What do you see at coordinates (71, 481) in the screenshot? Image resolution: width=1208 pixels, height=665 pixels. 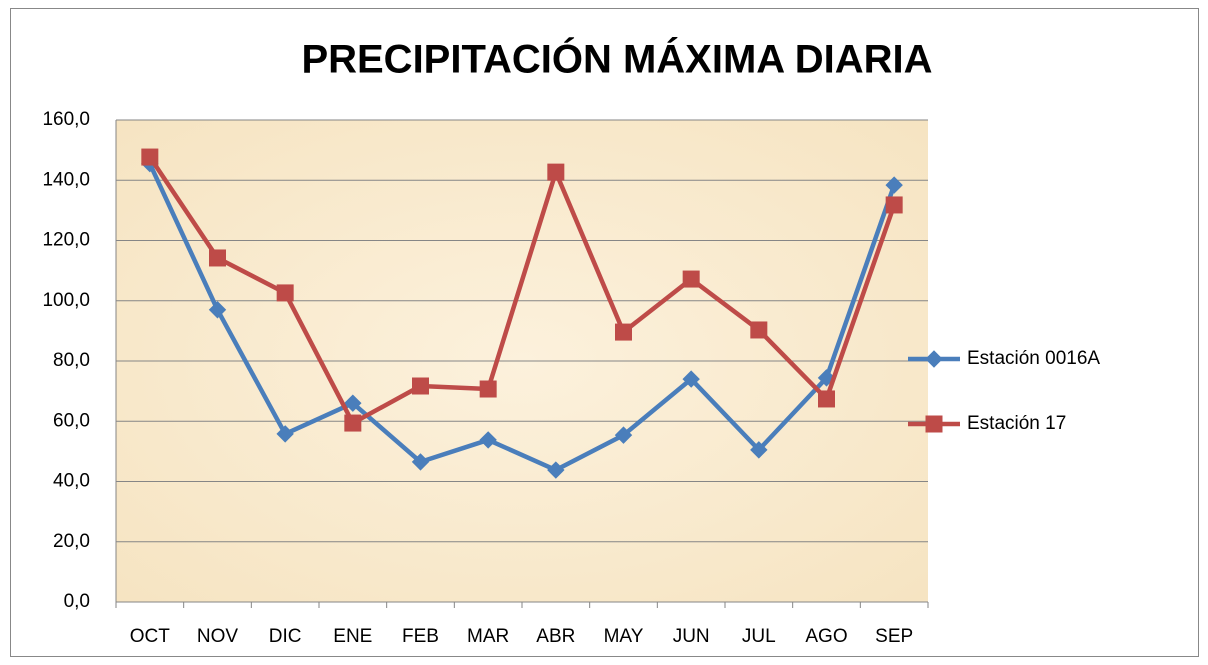 I see `y-tick-label: 40,0` at bounding box center [71, 481].